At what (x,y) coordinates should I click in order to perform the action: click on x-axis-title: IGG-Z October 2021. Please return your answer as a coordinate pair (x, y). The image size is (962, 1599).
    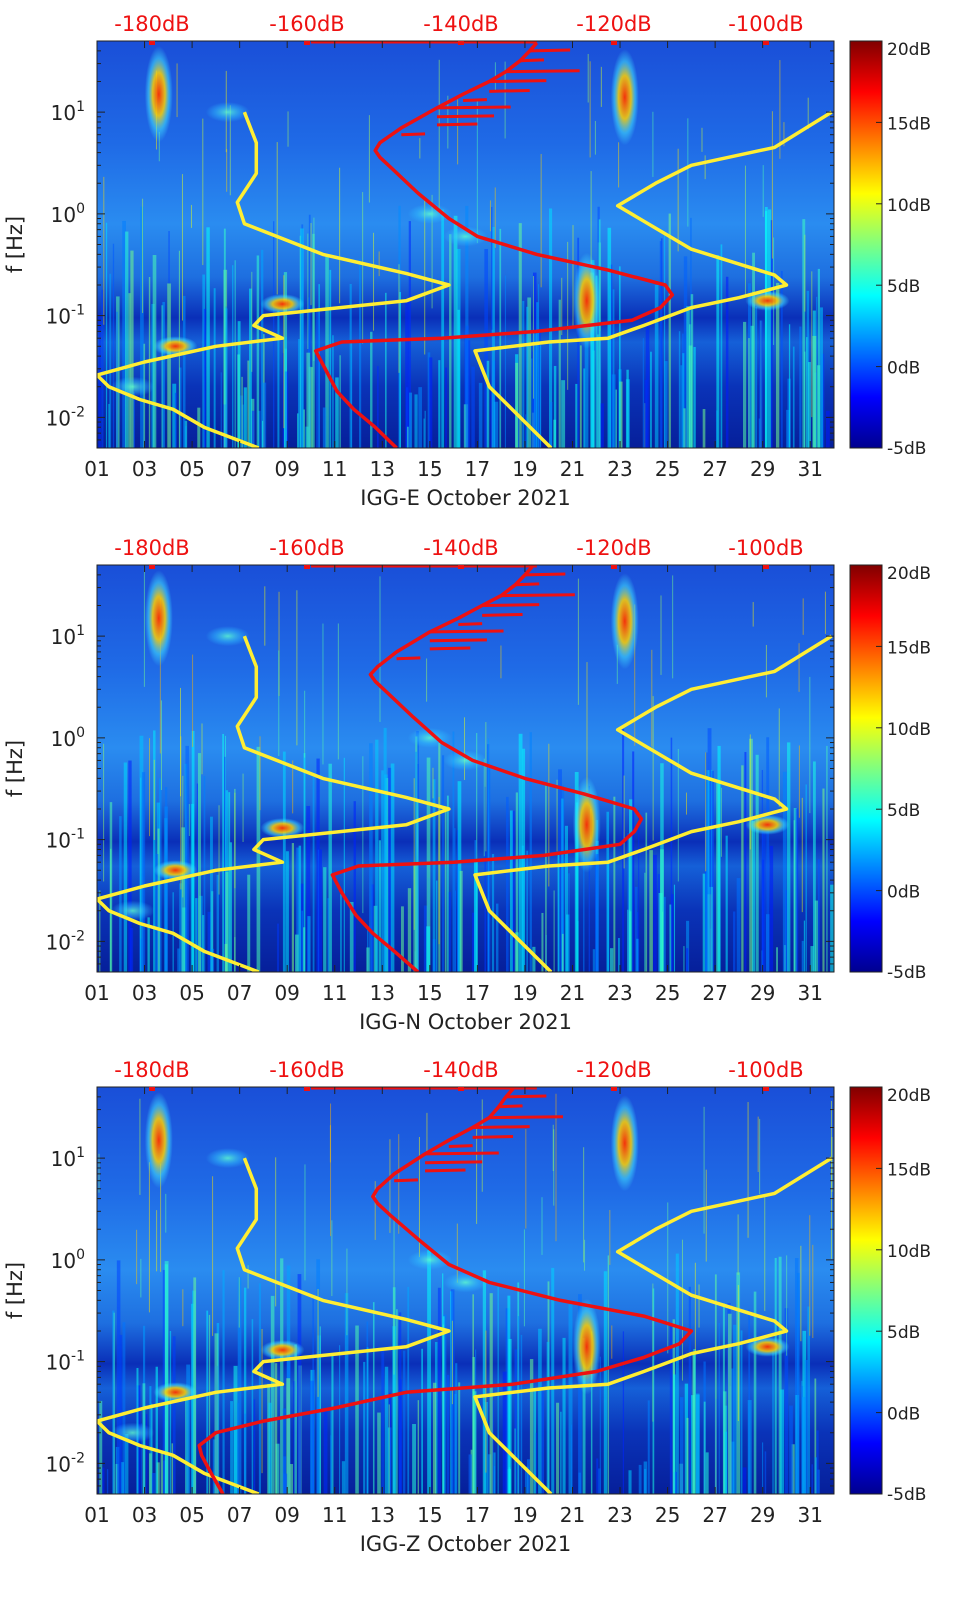
    Looking at the image, I should click on (466, 1544).